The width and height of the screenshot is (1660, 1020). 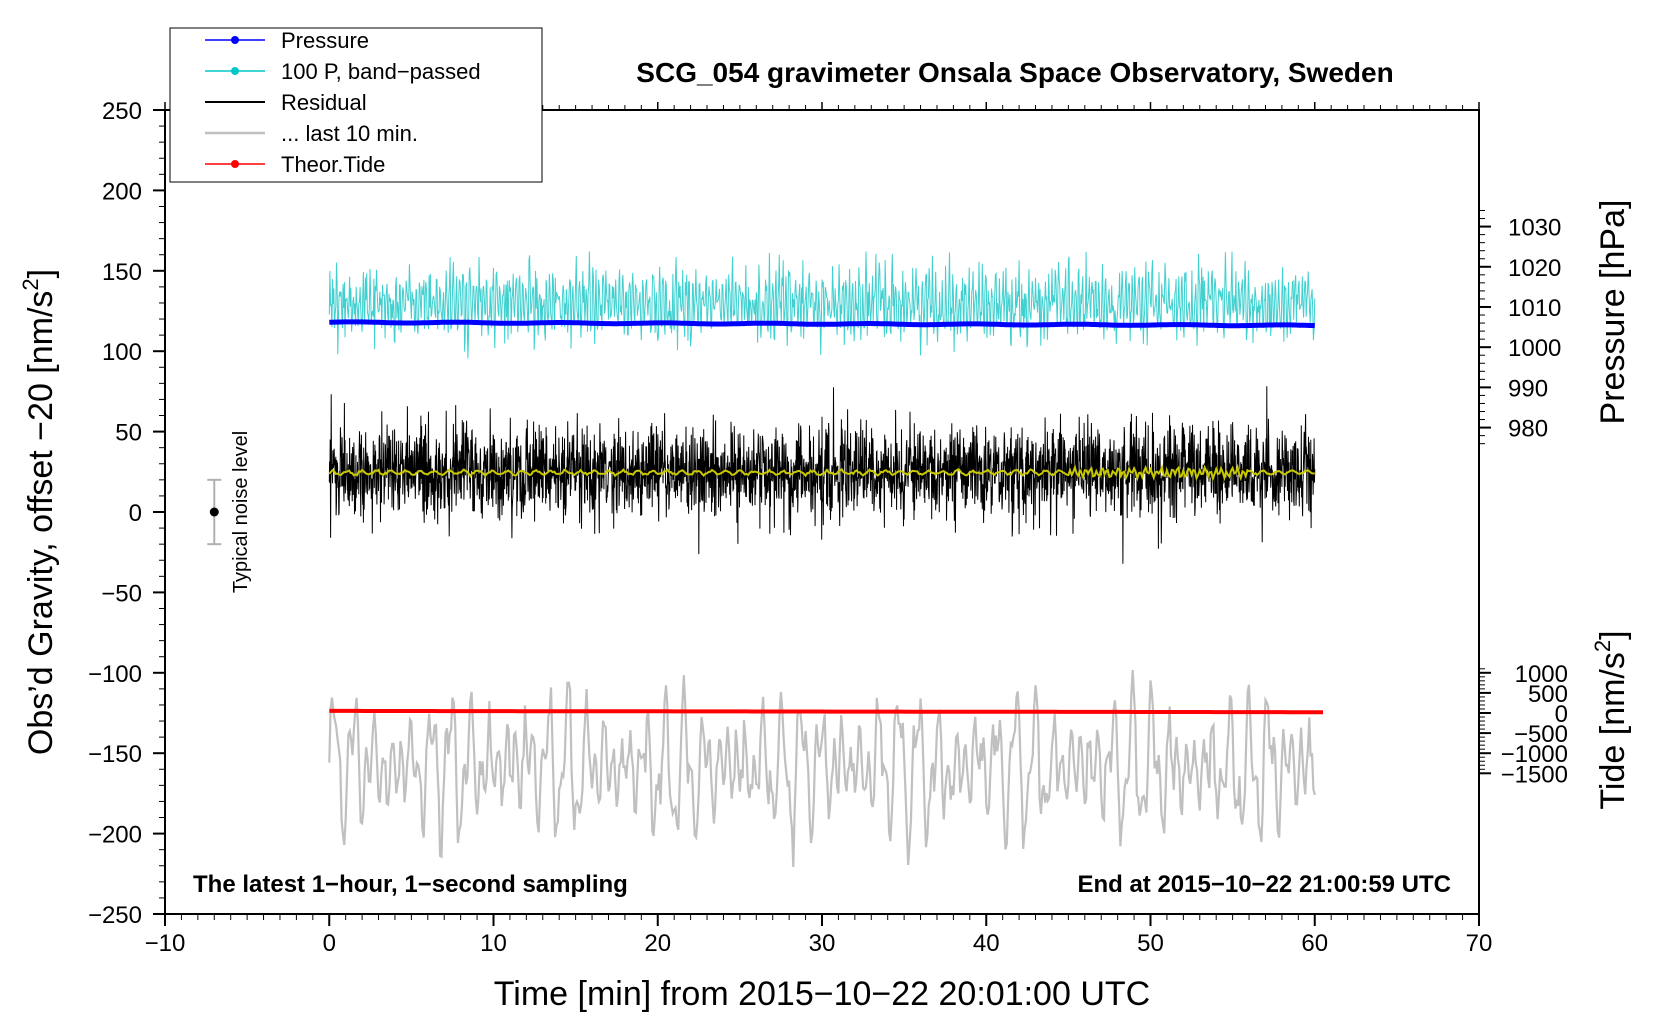 I want to click on x-tick-label: 20, so click(x=657, y=943).